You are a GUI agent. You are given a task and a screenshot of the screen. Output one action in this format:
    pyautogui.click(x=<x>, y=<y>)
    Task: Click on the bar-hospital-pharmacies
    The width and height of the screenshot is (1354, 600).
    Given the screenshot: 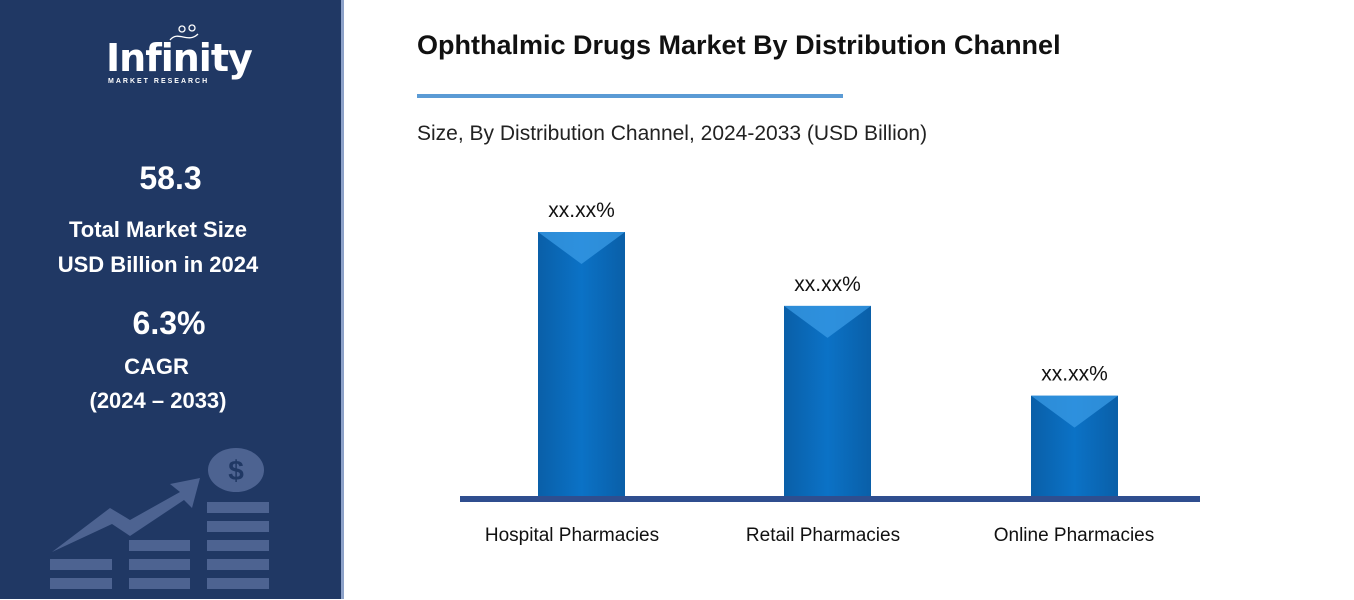 What is the action you would take?
    pyautogui.click(x=581, y=364)
    